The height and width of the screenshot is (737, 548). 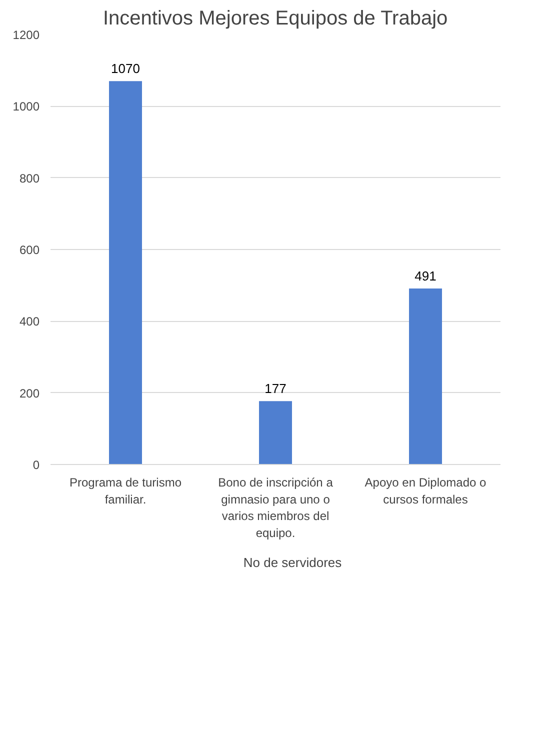 What do you see at coordinates (425, 276) in the screenshot?
I see `data-label: 491` at bounding box center [425, 276].